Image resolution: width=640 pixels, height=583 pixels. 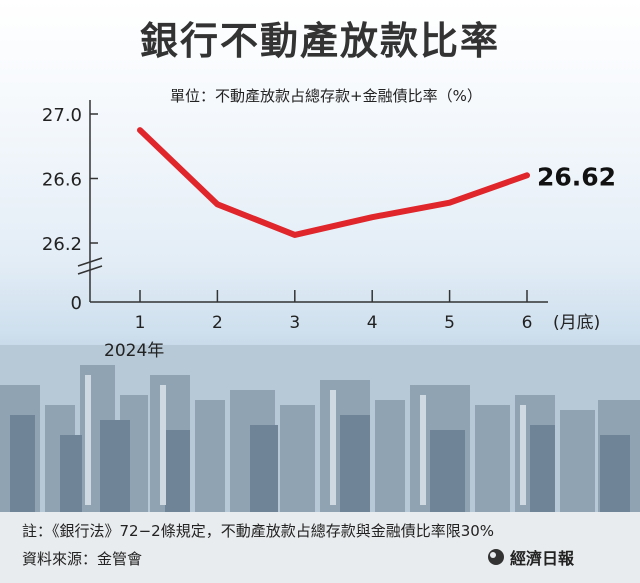 What do you see at coordinates (319, 41) in the screenshot?
I see `chart-title: 銀行不動產放款比率` at bounding box center [319, 41].